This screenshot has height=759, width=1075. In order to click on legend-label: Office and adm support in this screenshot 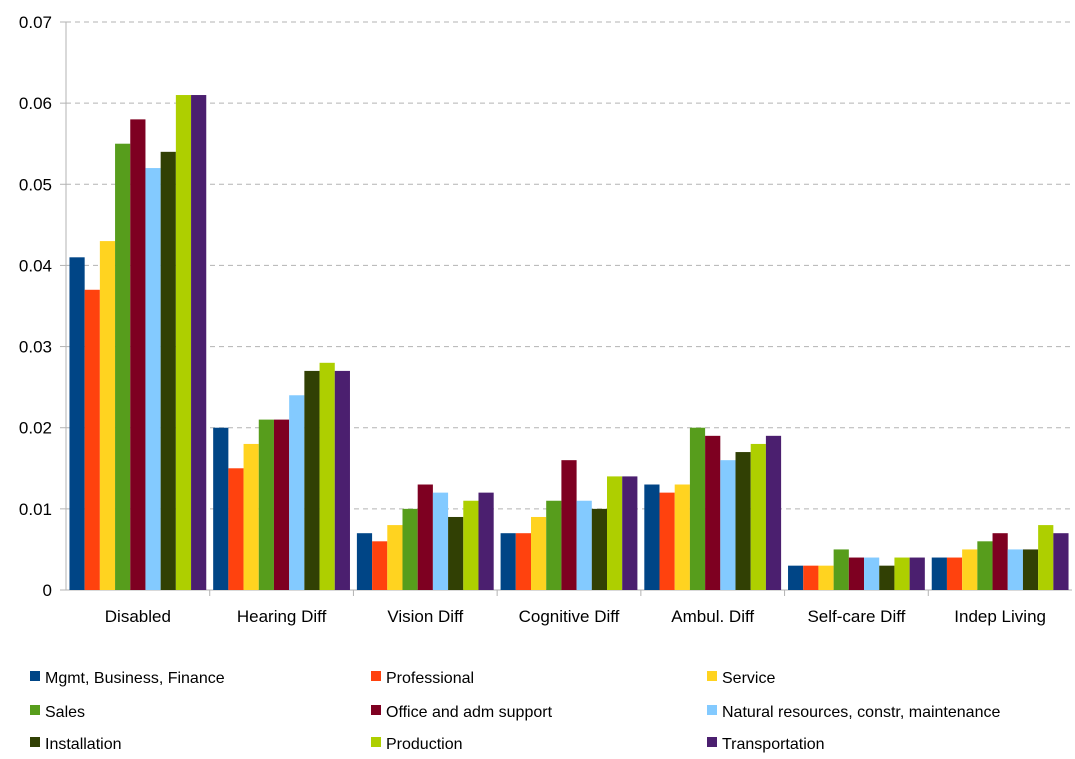, I will do `click(469, 712)`.